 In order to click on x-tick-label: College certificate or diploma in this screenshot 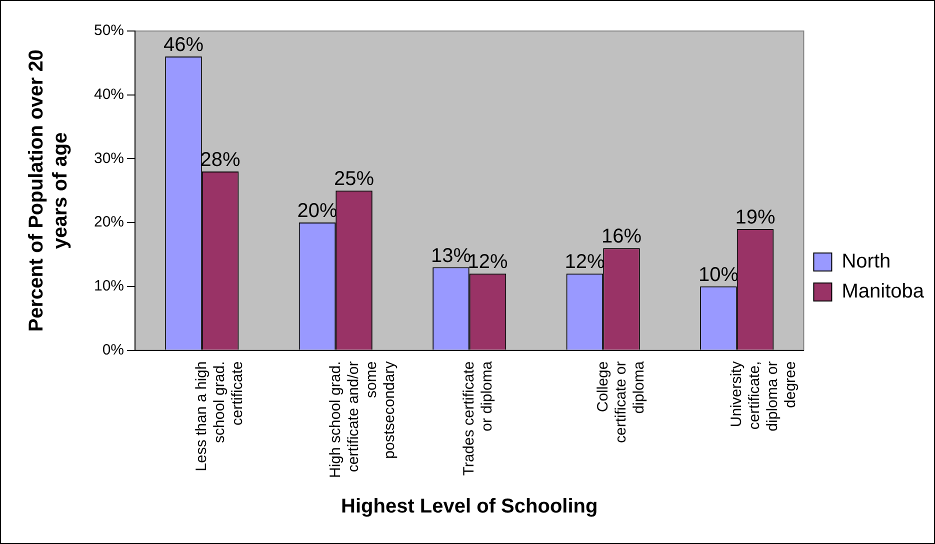, I will do `click(621, 401)`.